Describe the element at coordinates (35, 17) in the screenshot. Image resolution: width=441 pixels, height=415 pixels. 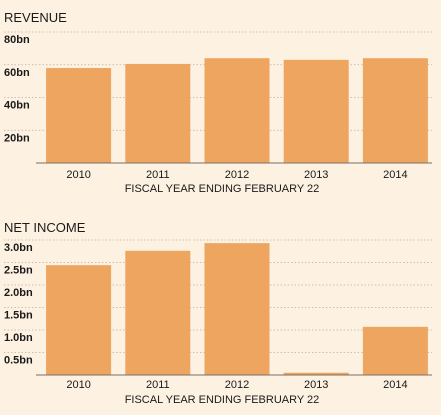
I see `chart-title: REVENUE` at that location.